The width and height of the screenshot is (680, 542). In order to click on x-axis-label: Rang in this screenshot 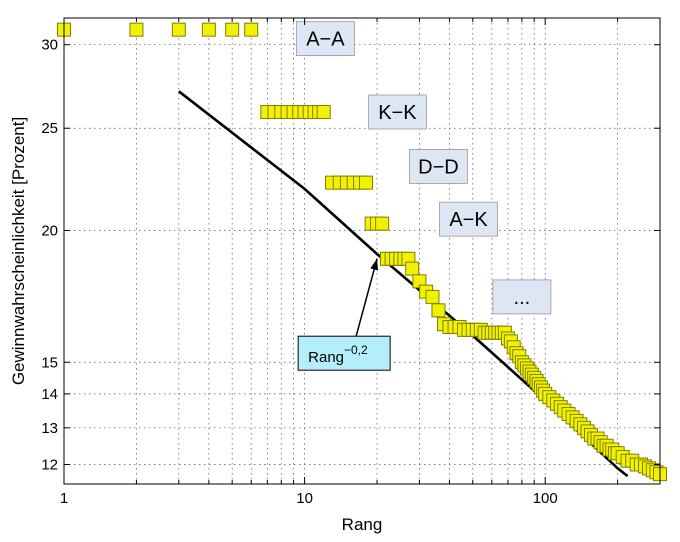, I will do `click(362, 524)`.